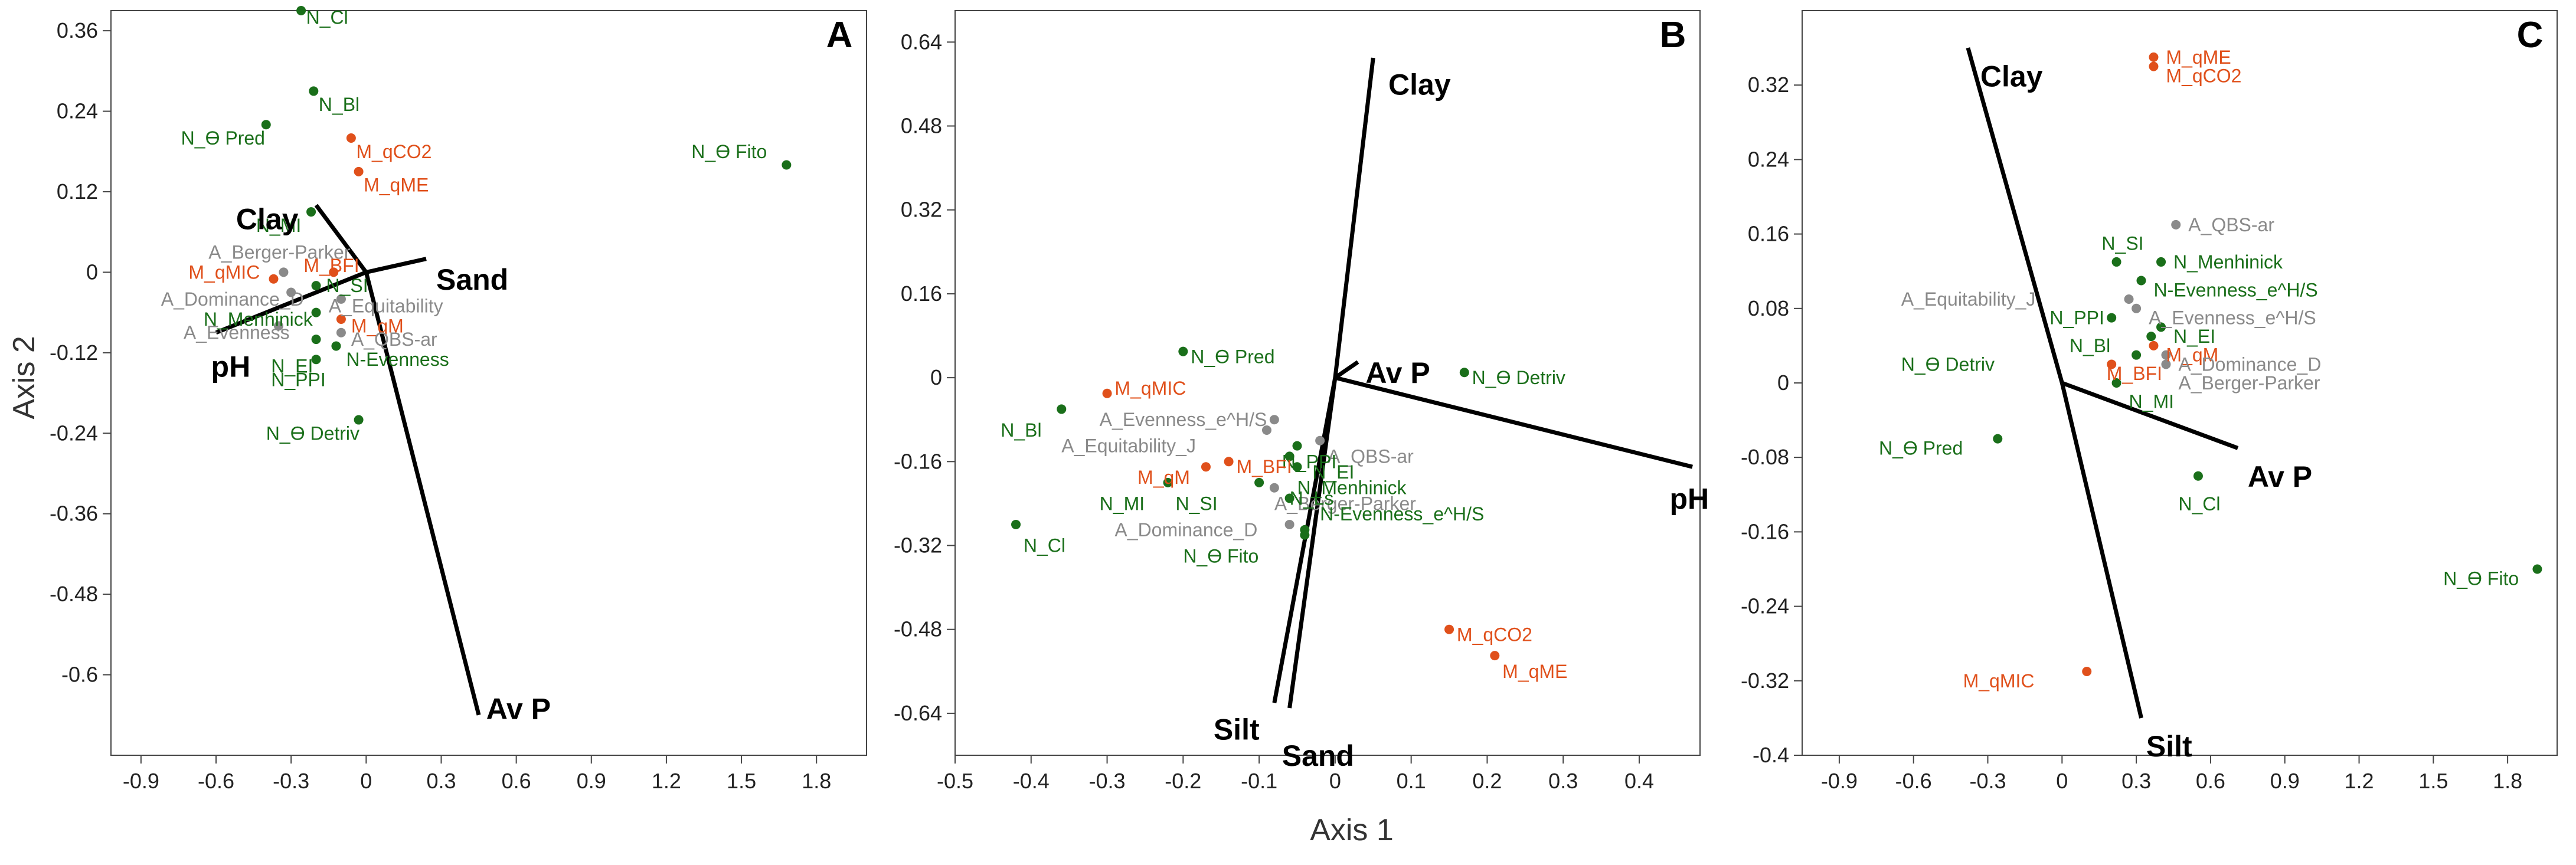 The height and width of the screenshot is (865, 2576). I want to click on y-tick-label: 0.24, so click(77, 111).